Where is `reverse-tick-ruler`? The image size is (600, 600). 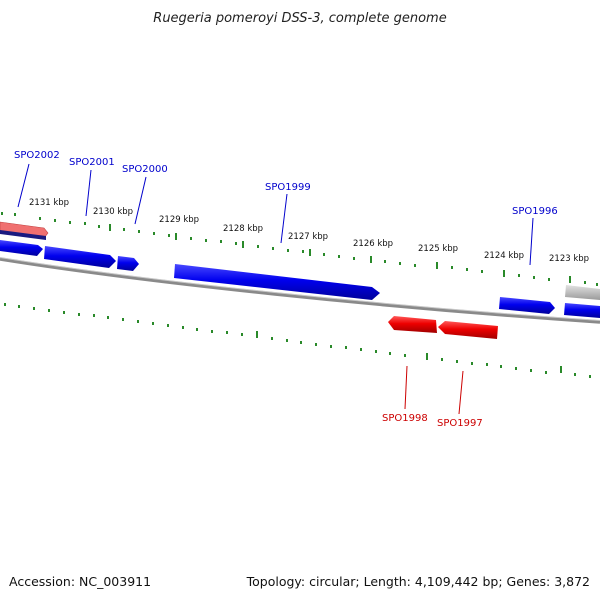
reverse-tick-ruler is located at coordinates (297, 340).